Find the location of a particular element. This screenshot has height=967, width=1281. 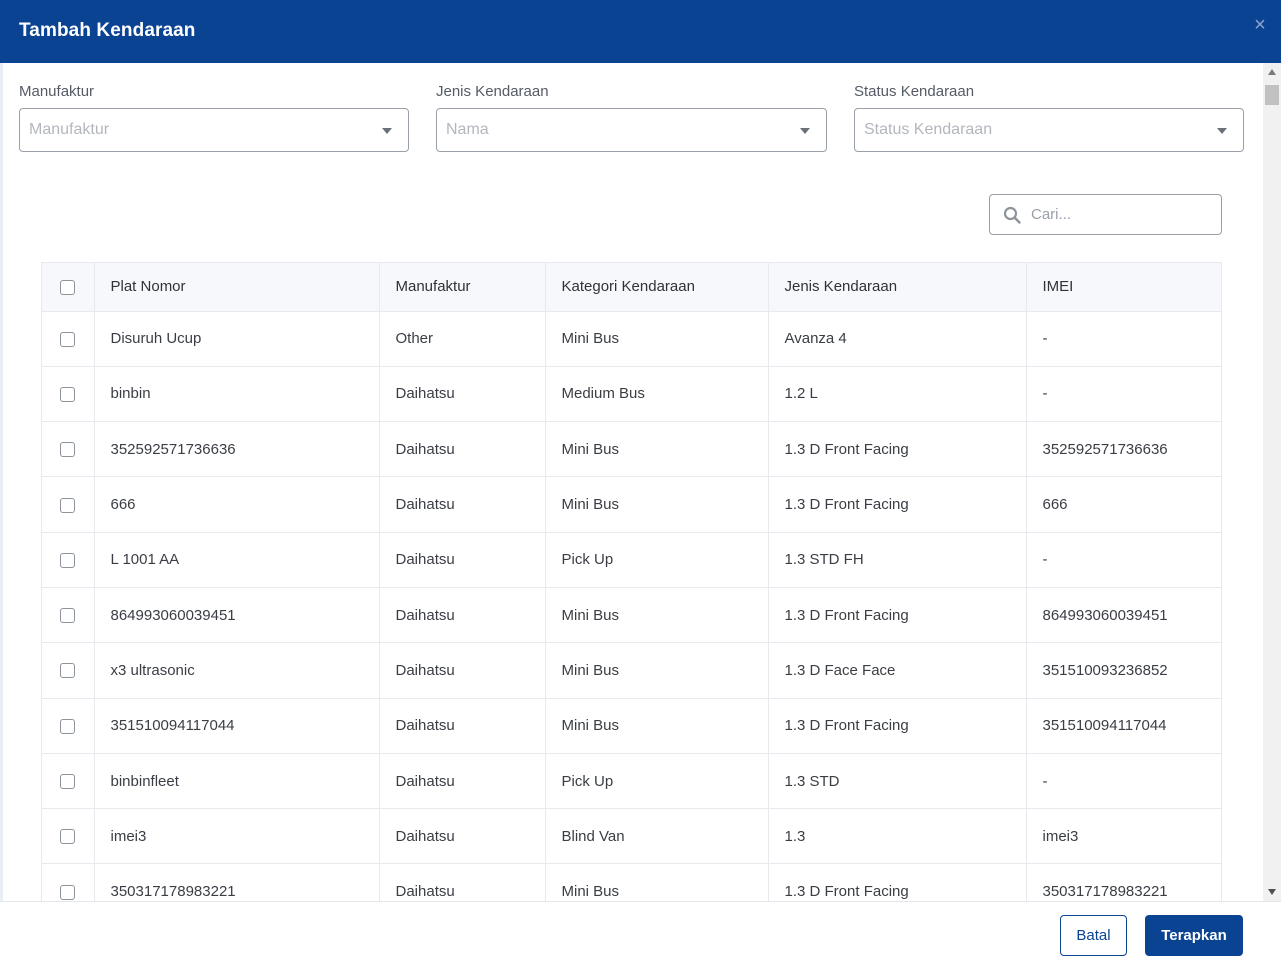

column-header-plate: Plat Nomor is located at coordinates (237, 287).